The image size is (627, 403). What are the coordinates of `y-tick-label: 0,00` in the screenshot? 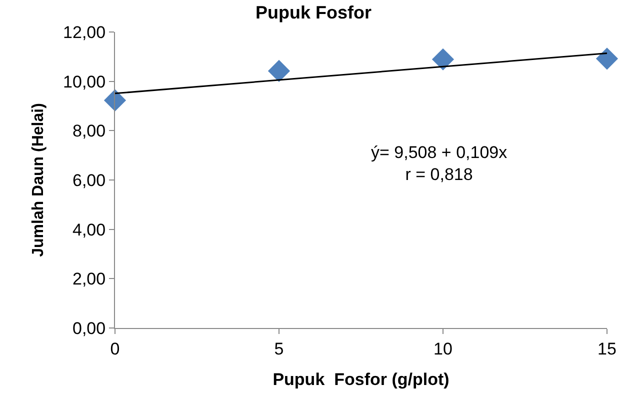 It's located at (89, 328).